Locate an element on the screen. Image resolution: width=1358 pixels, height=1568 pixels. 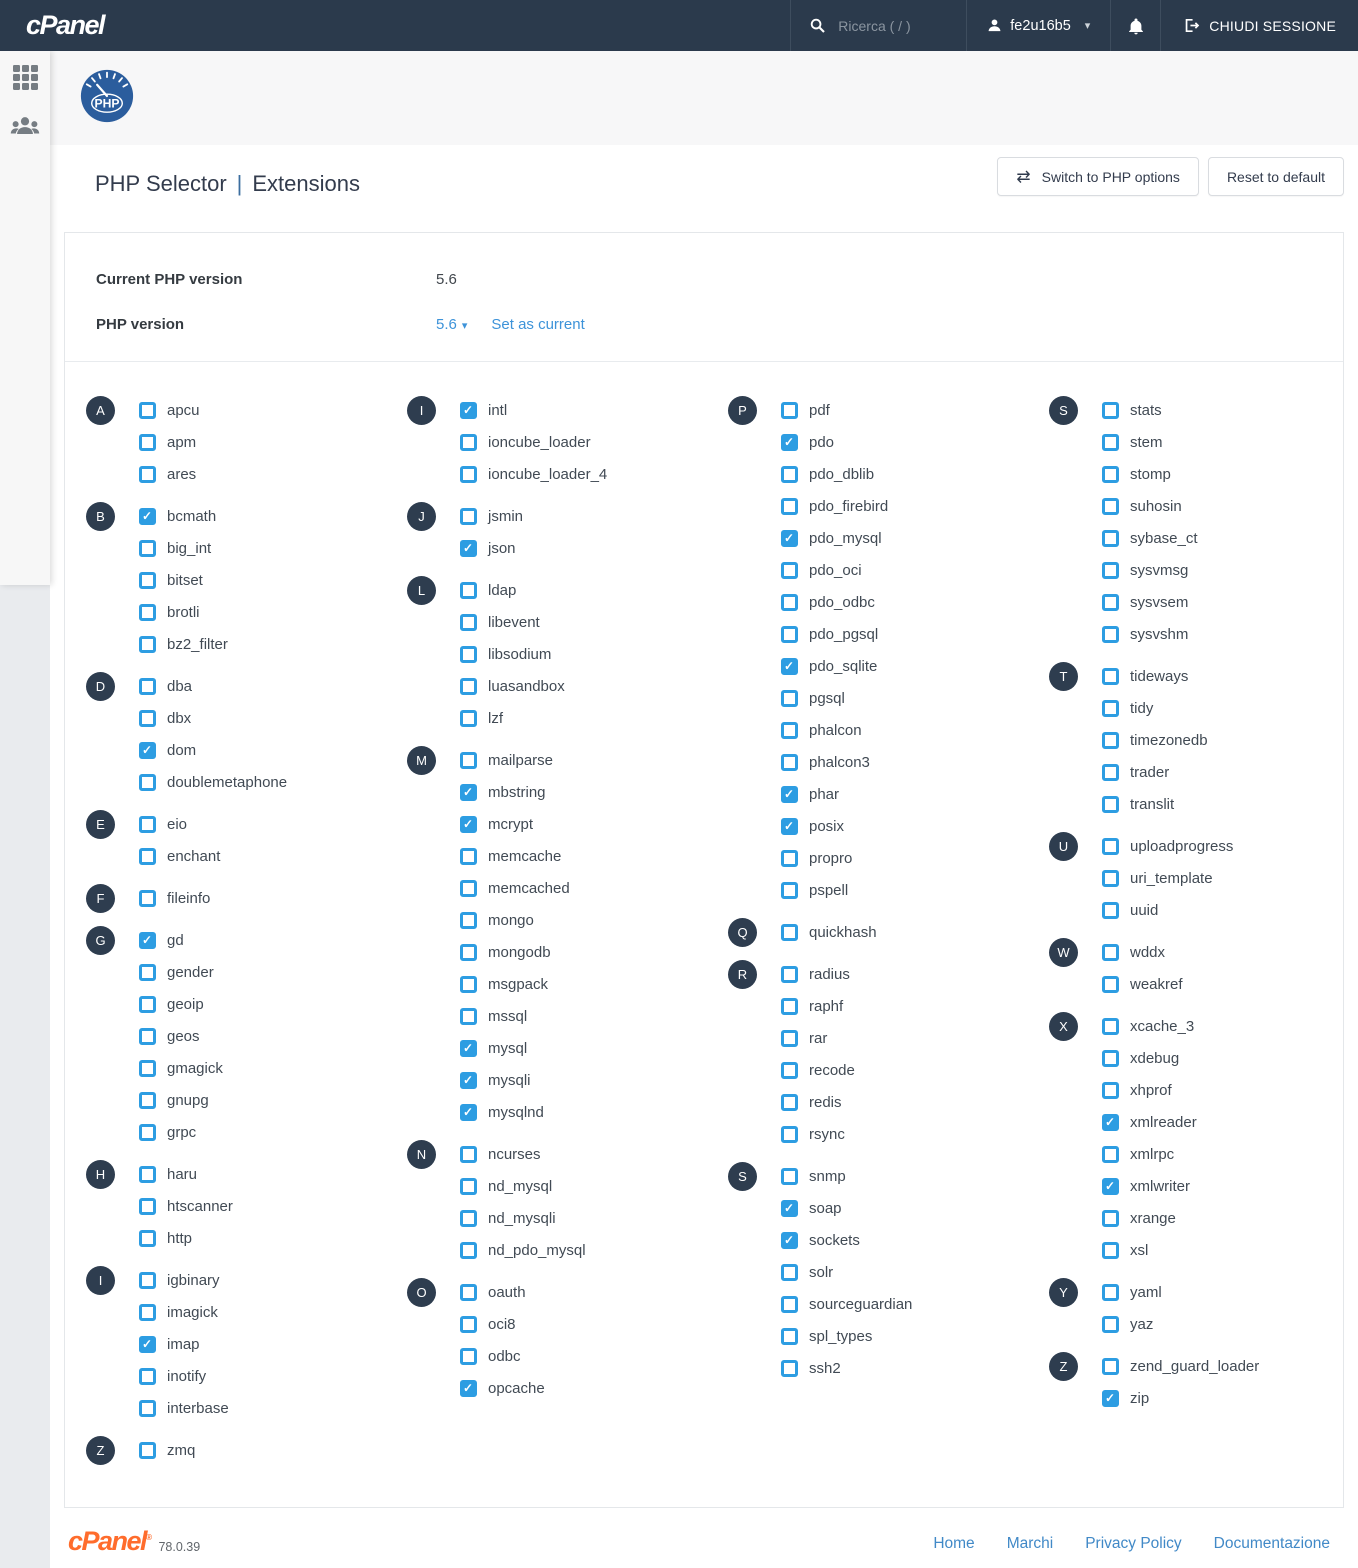
apps-grid-button is located at coordinates (25, 80).